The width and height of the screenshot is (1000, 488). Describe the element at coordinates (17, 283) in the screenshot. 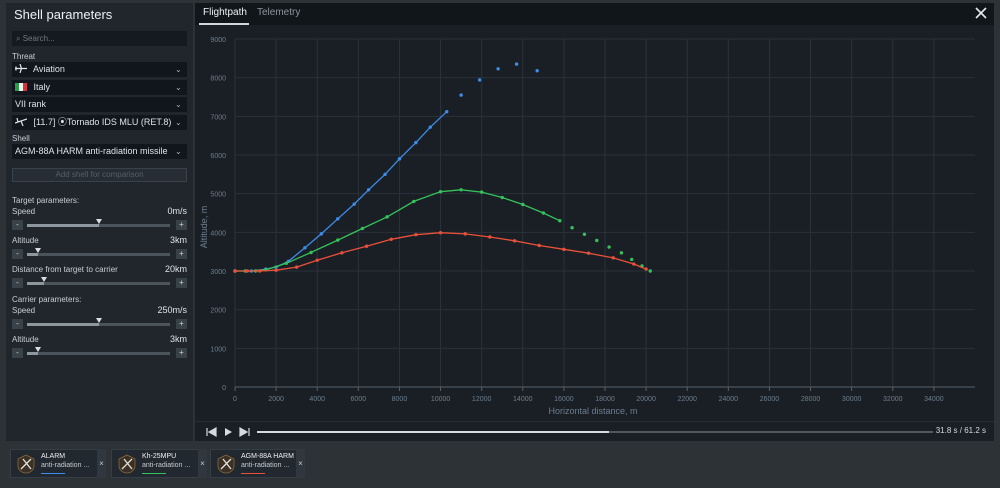

I see `distance-minus-button: -` at that location.